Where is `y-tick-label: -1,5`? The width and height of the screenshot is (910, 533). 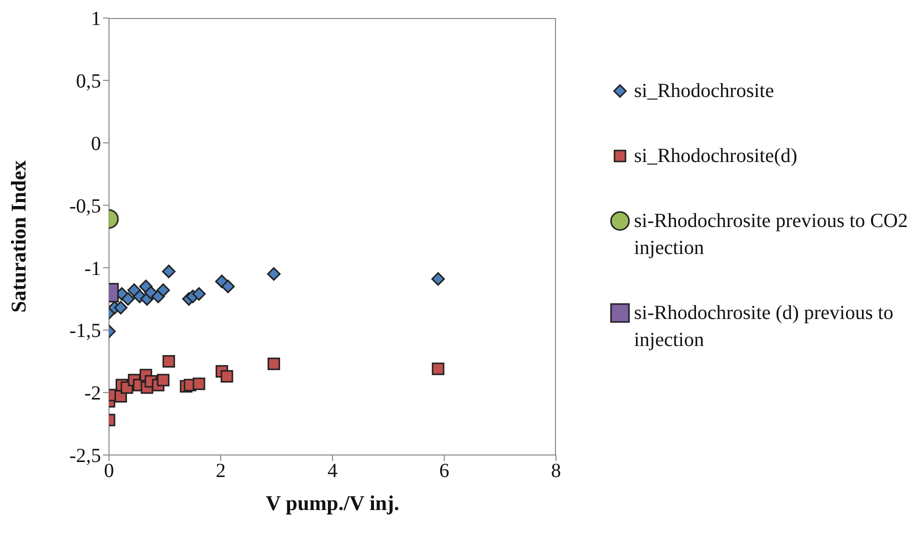 y-tick-label: -1,5 is located at coordinates (85, 331).